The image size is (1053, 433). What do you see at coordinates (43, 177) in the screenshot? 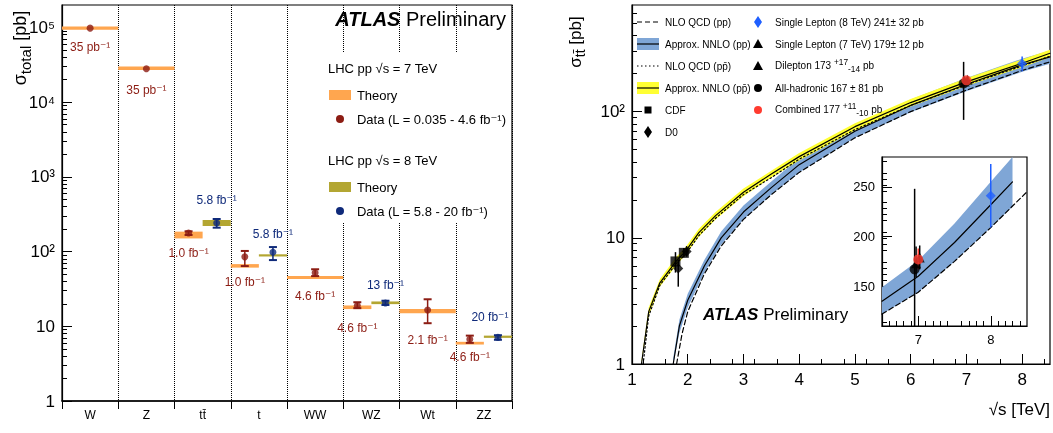
I see `y-tick-label: 10³` at bounding box center [43, 177].